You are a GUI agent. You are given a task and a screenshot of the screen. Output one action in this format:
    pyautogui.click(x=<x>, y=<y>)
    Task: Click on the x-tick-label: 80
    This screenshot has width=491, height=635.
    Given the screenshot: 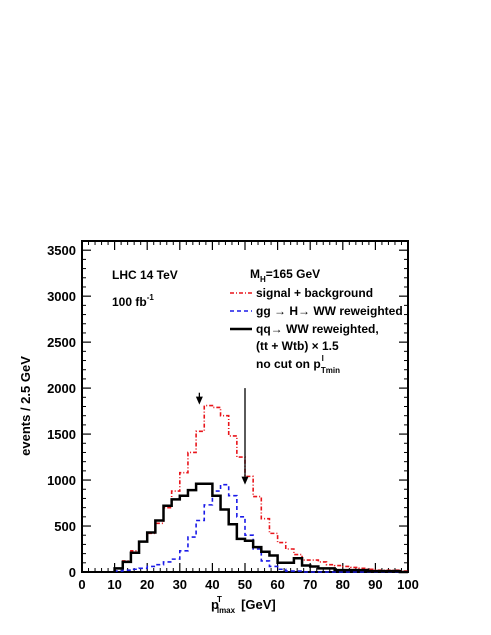 What is the action you would take?
    pyautogui.click(x=343, y=584)
    